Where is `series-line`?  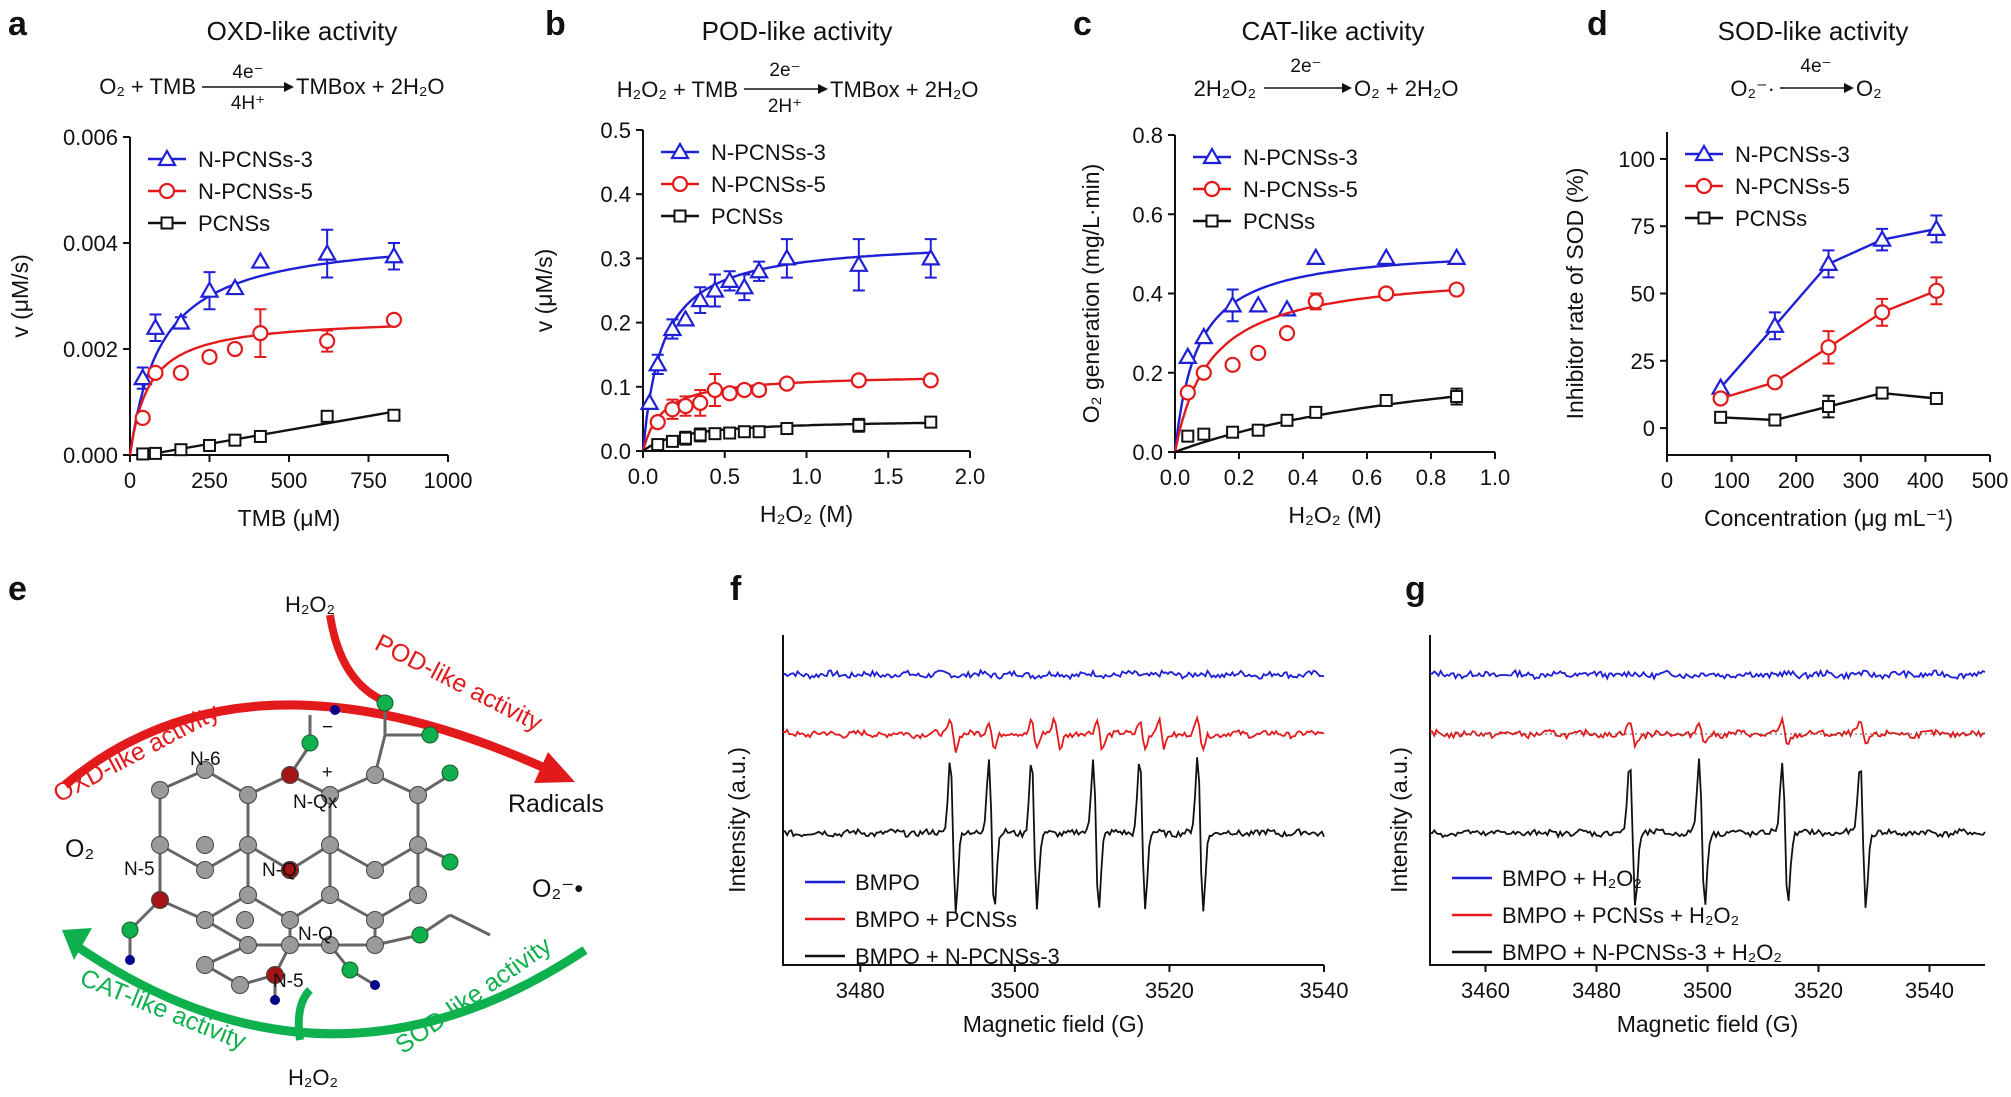
series-line is located at coordinates (261, 355).